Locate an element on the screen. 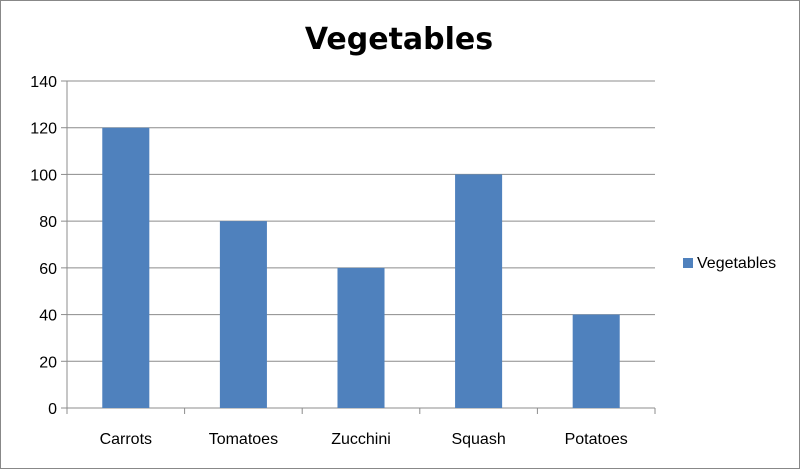 The width and height of the screenshot is (800, 470). x-tick-label: Potatoes is located at coordinates (596, 439).